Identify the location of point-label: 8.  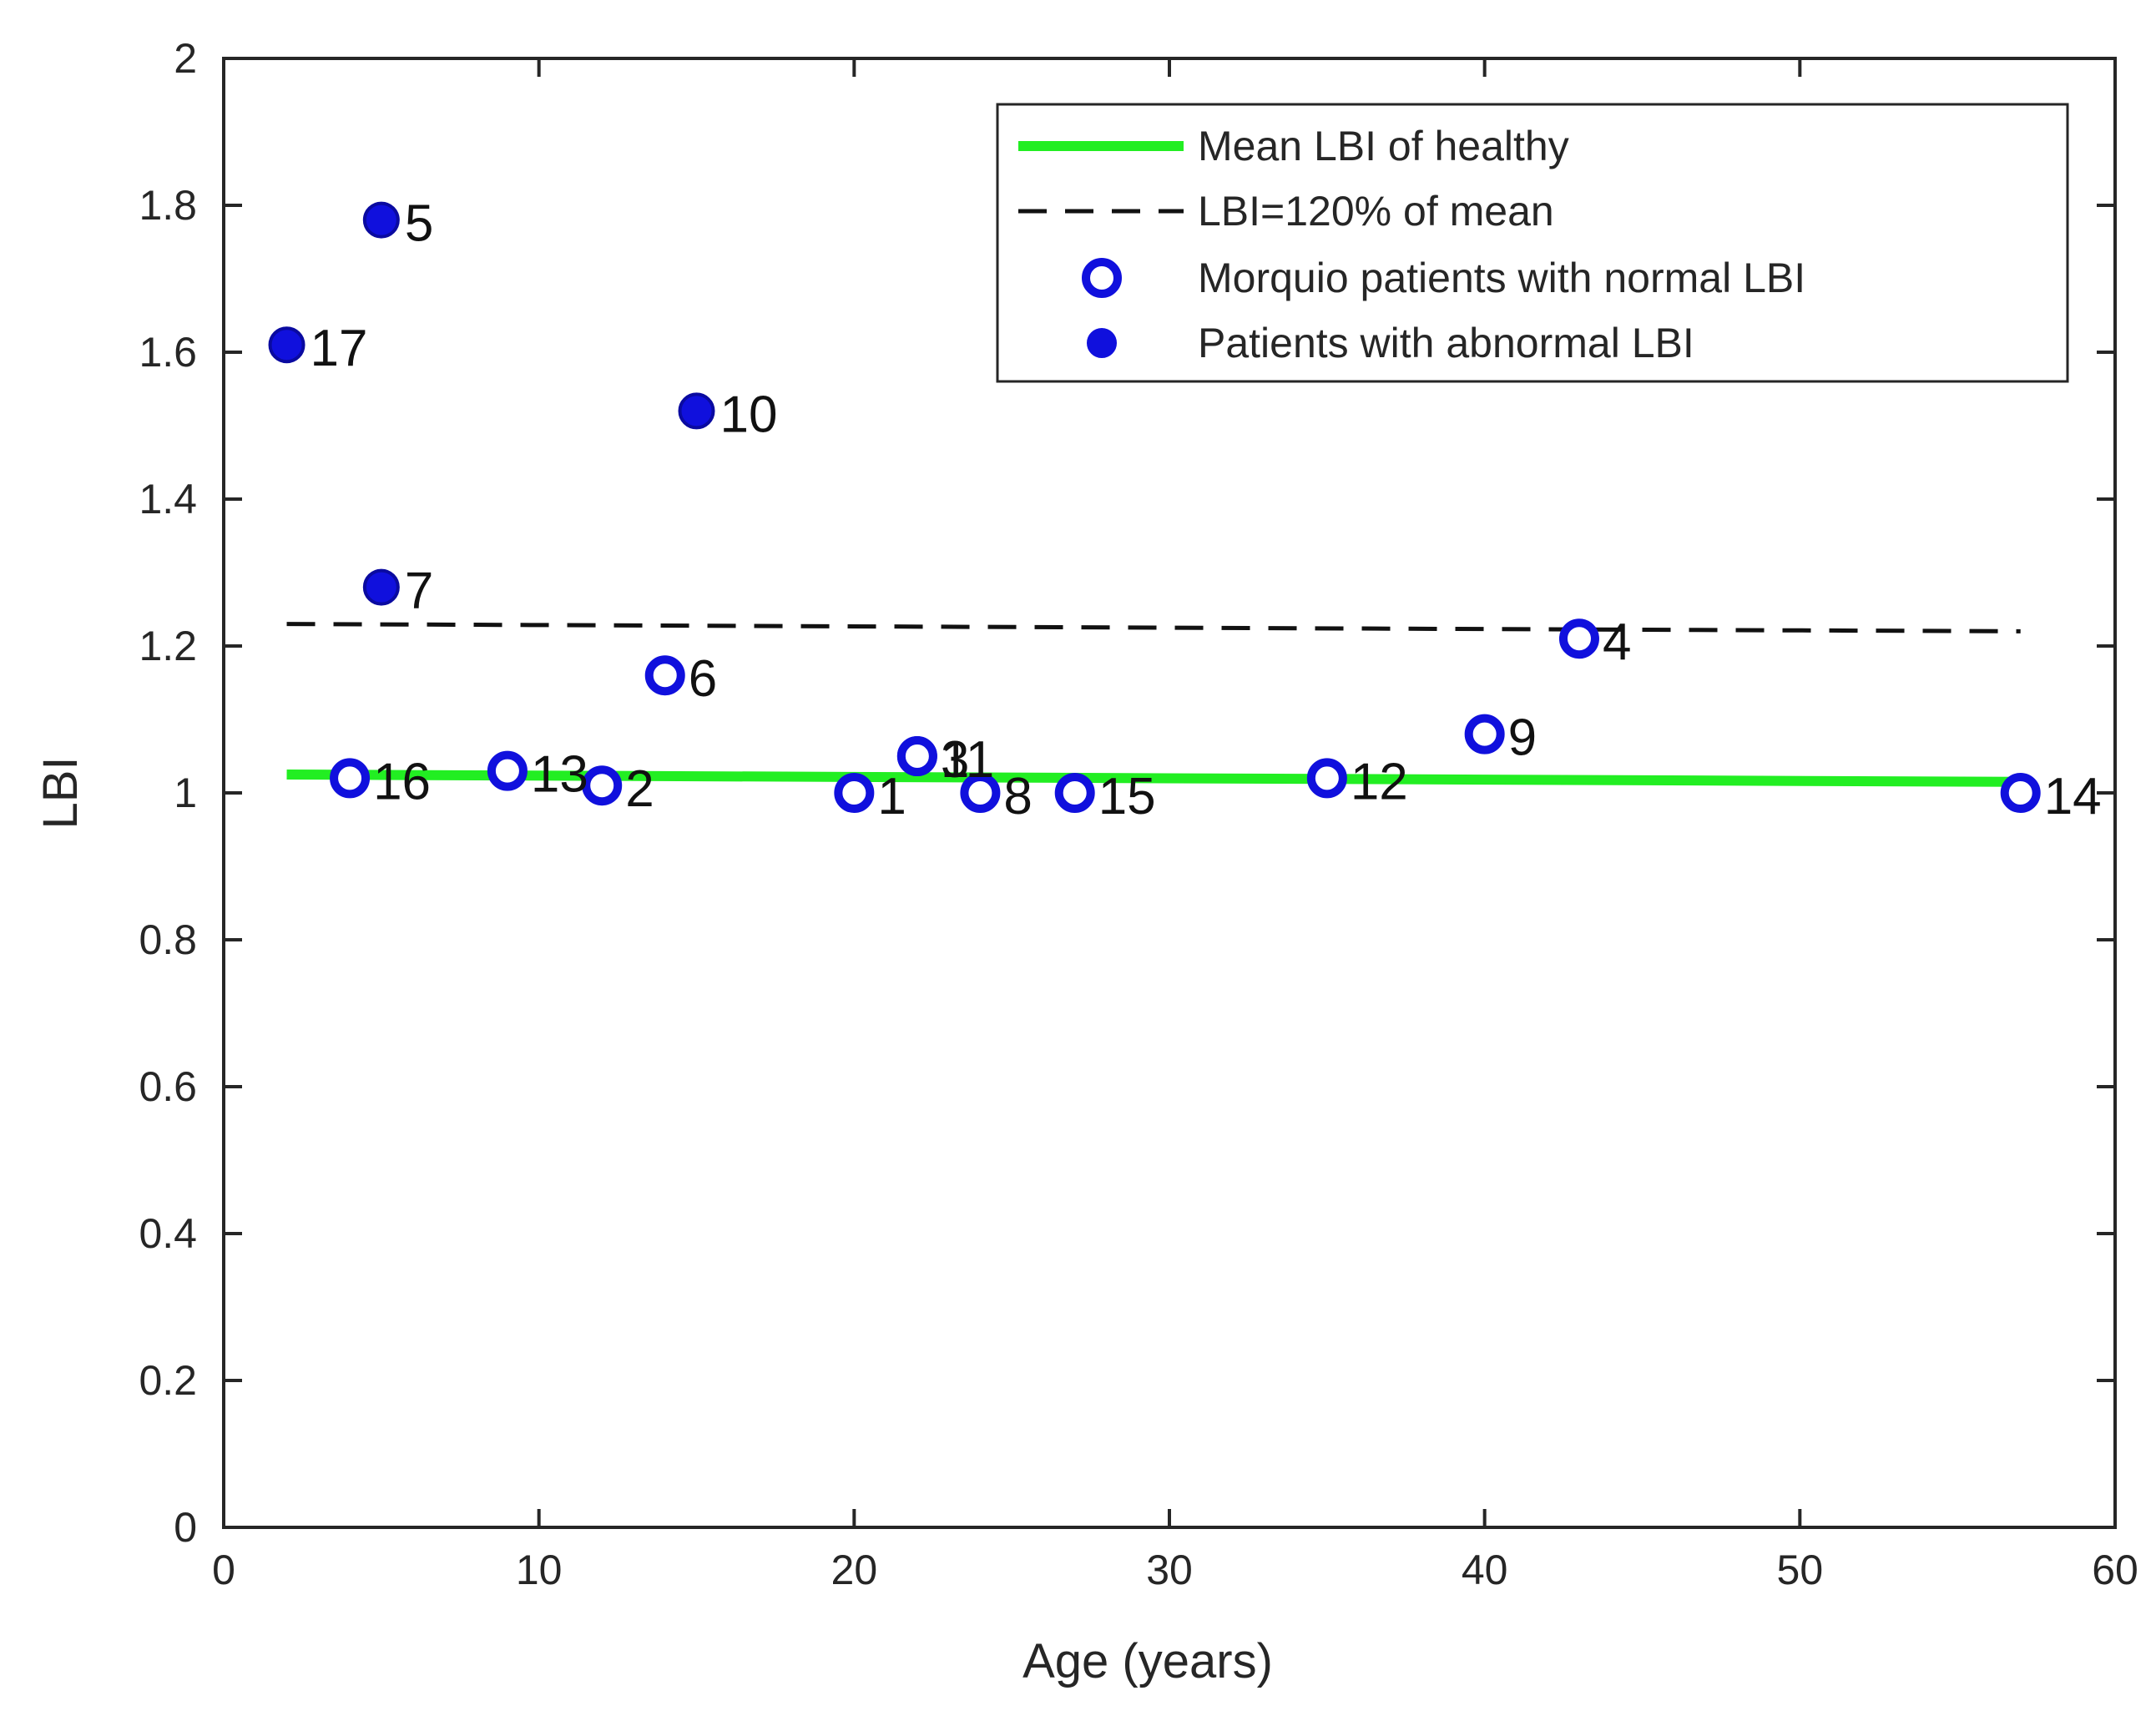
(1017, 796).